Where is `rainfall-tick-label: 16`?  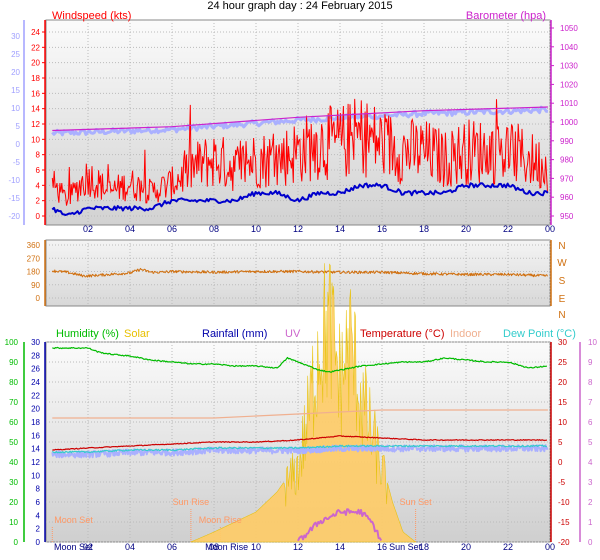
rainfall-tick-label: 16 is located at coordinates (35, 435).